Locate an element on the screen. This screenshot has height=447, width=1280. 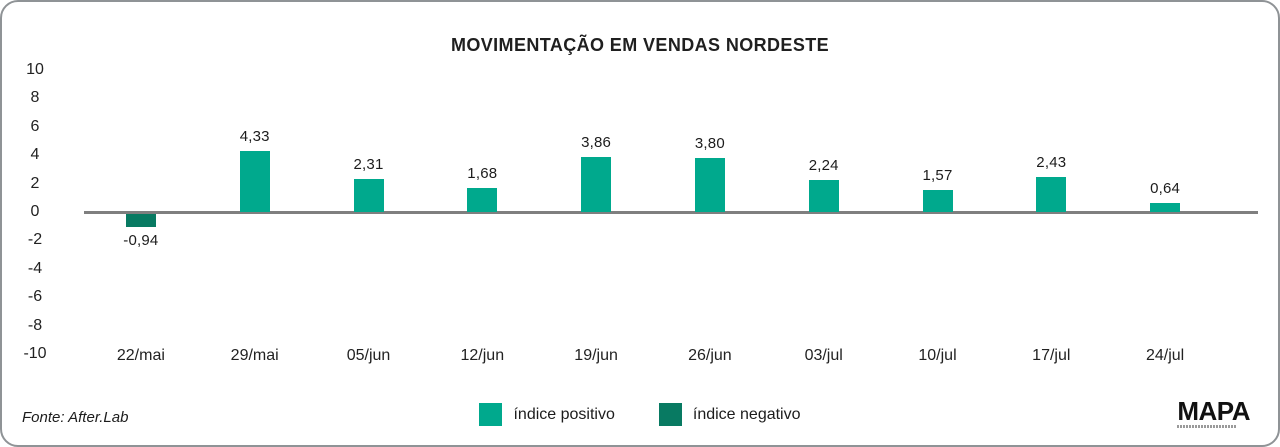
negative-swatch-icon is located at coordinates (670, 414).